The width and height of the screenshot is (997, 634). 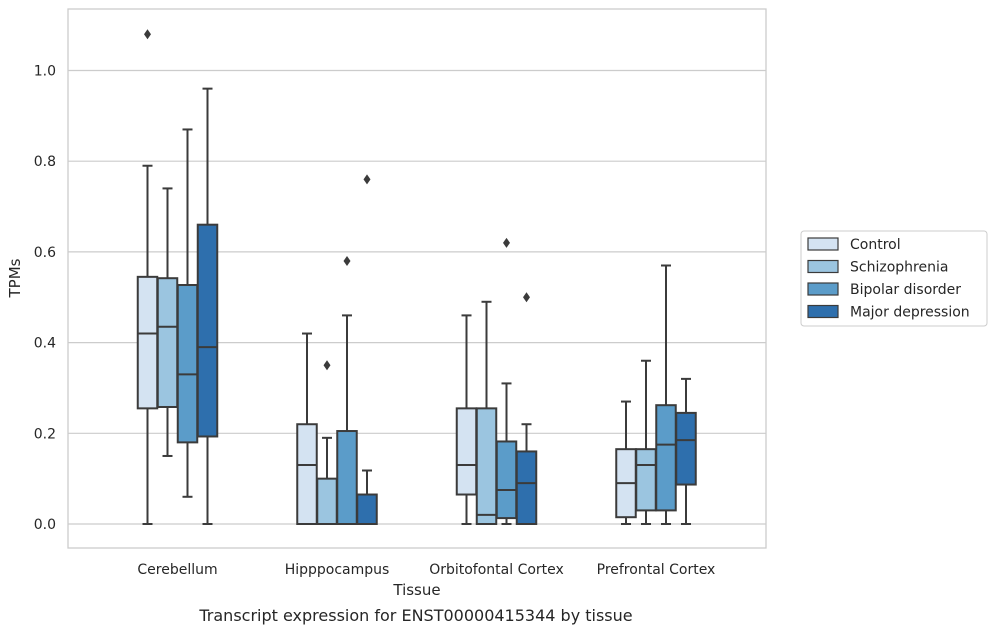 I want to click on legend-label: Schizophrenia, so click(x=899, y=268).